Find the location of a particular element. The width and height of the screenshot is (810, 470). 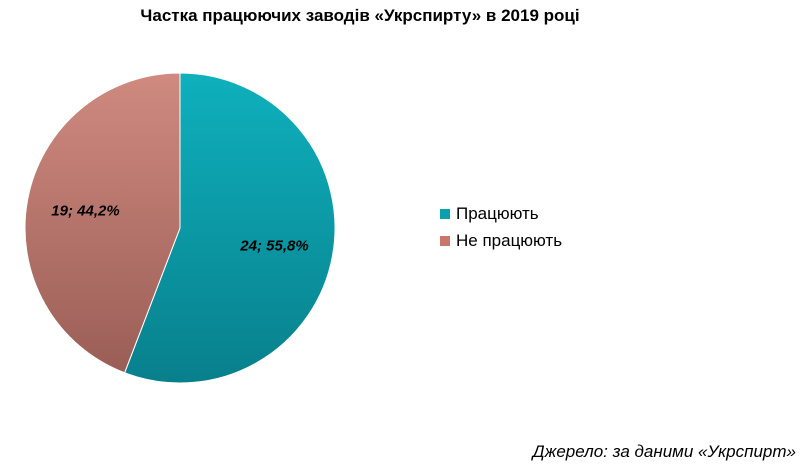

legend-label-working: Працюють is located at coordinates (497, 213).